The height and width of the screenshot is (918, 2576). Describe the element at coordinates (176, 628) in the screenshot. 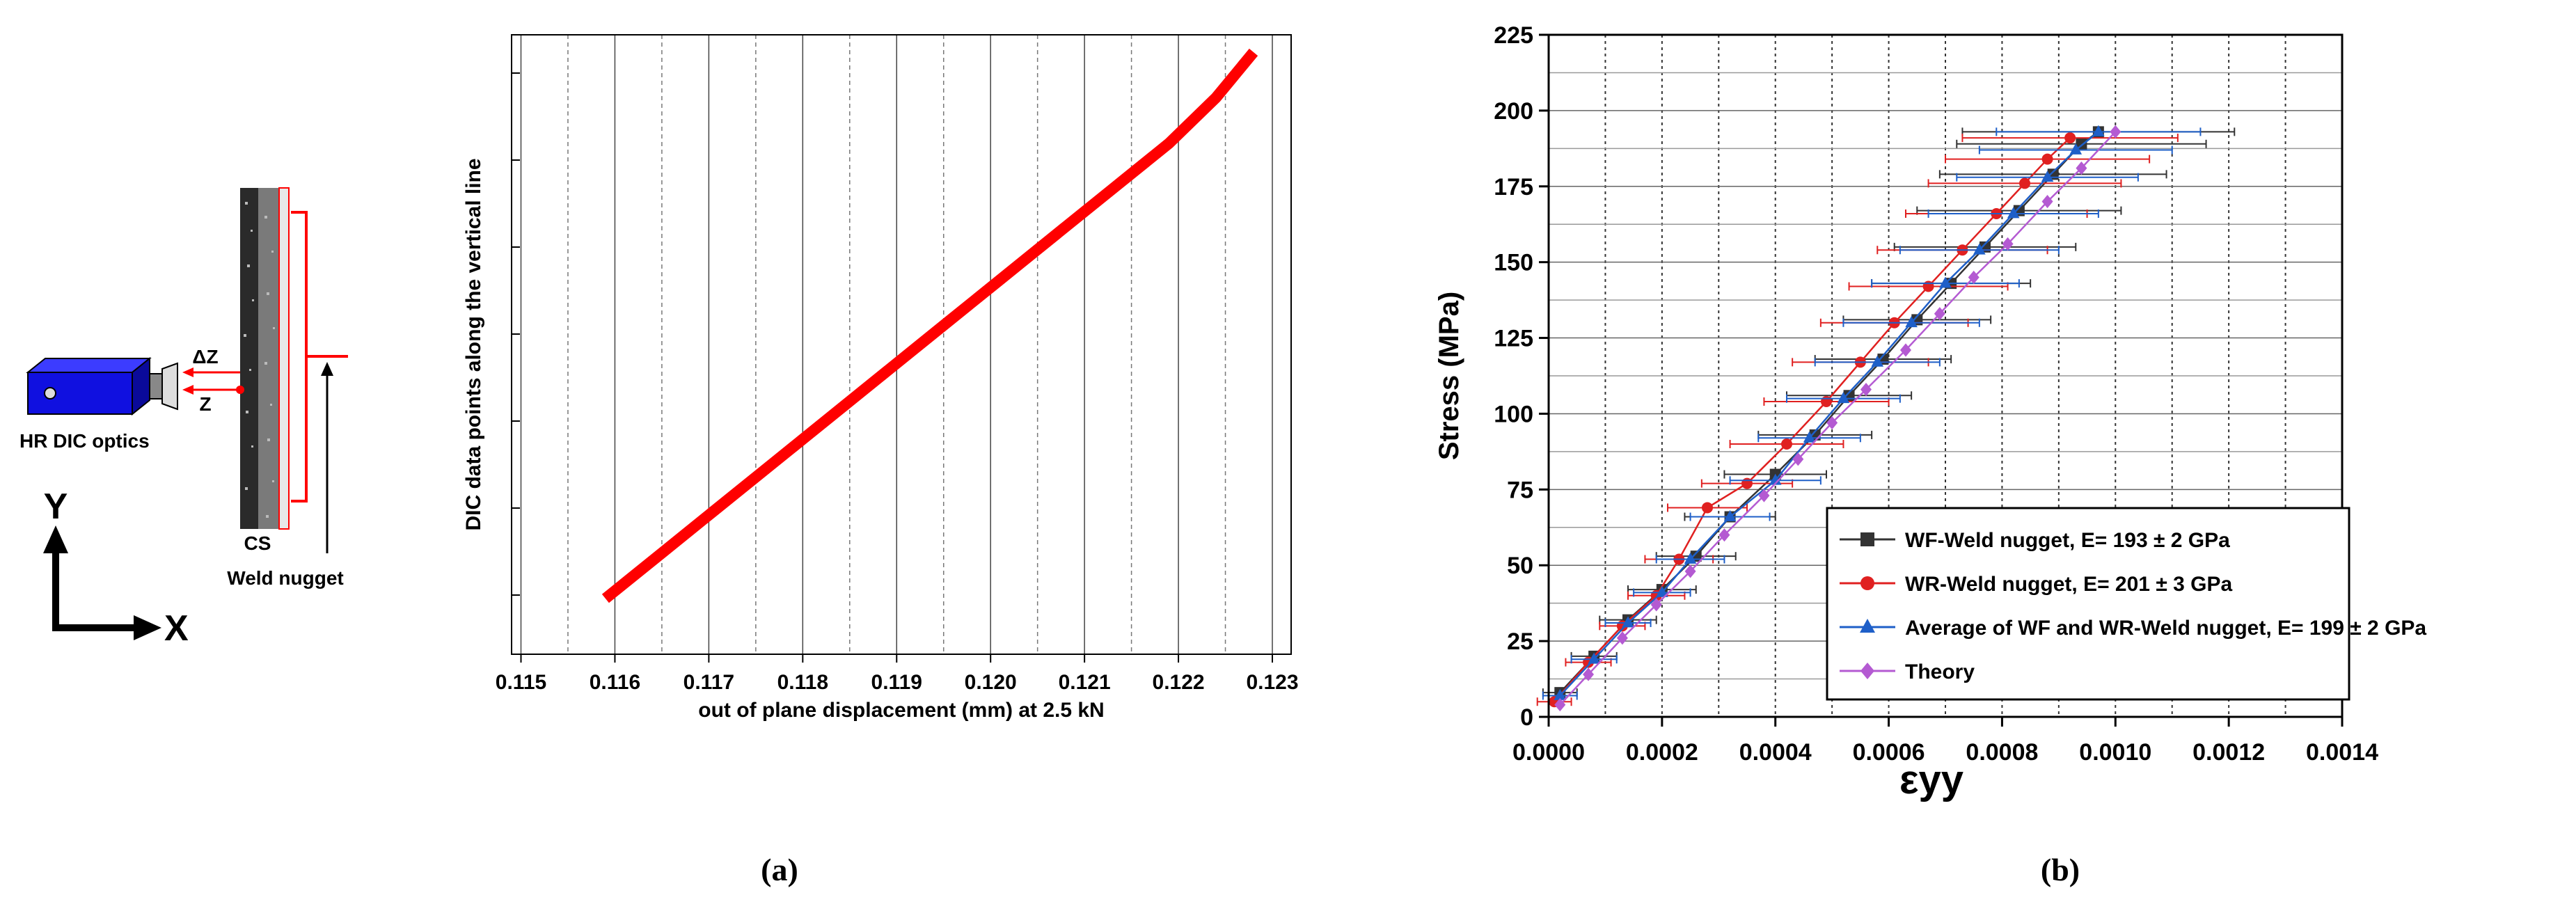

I see `x-axis-icon-label: X` at that location.